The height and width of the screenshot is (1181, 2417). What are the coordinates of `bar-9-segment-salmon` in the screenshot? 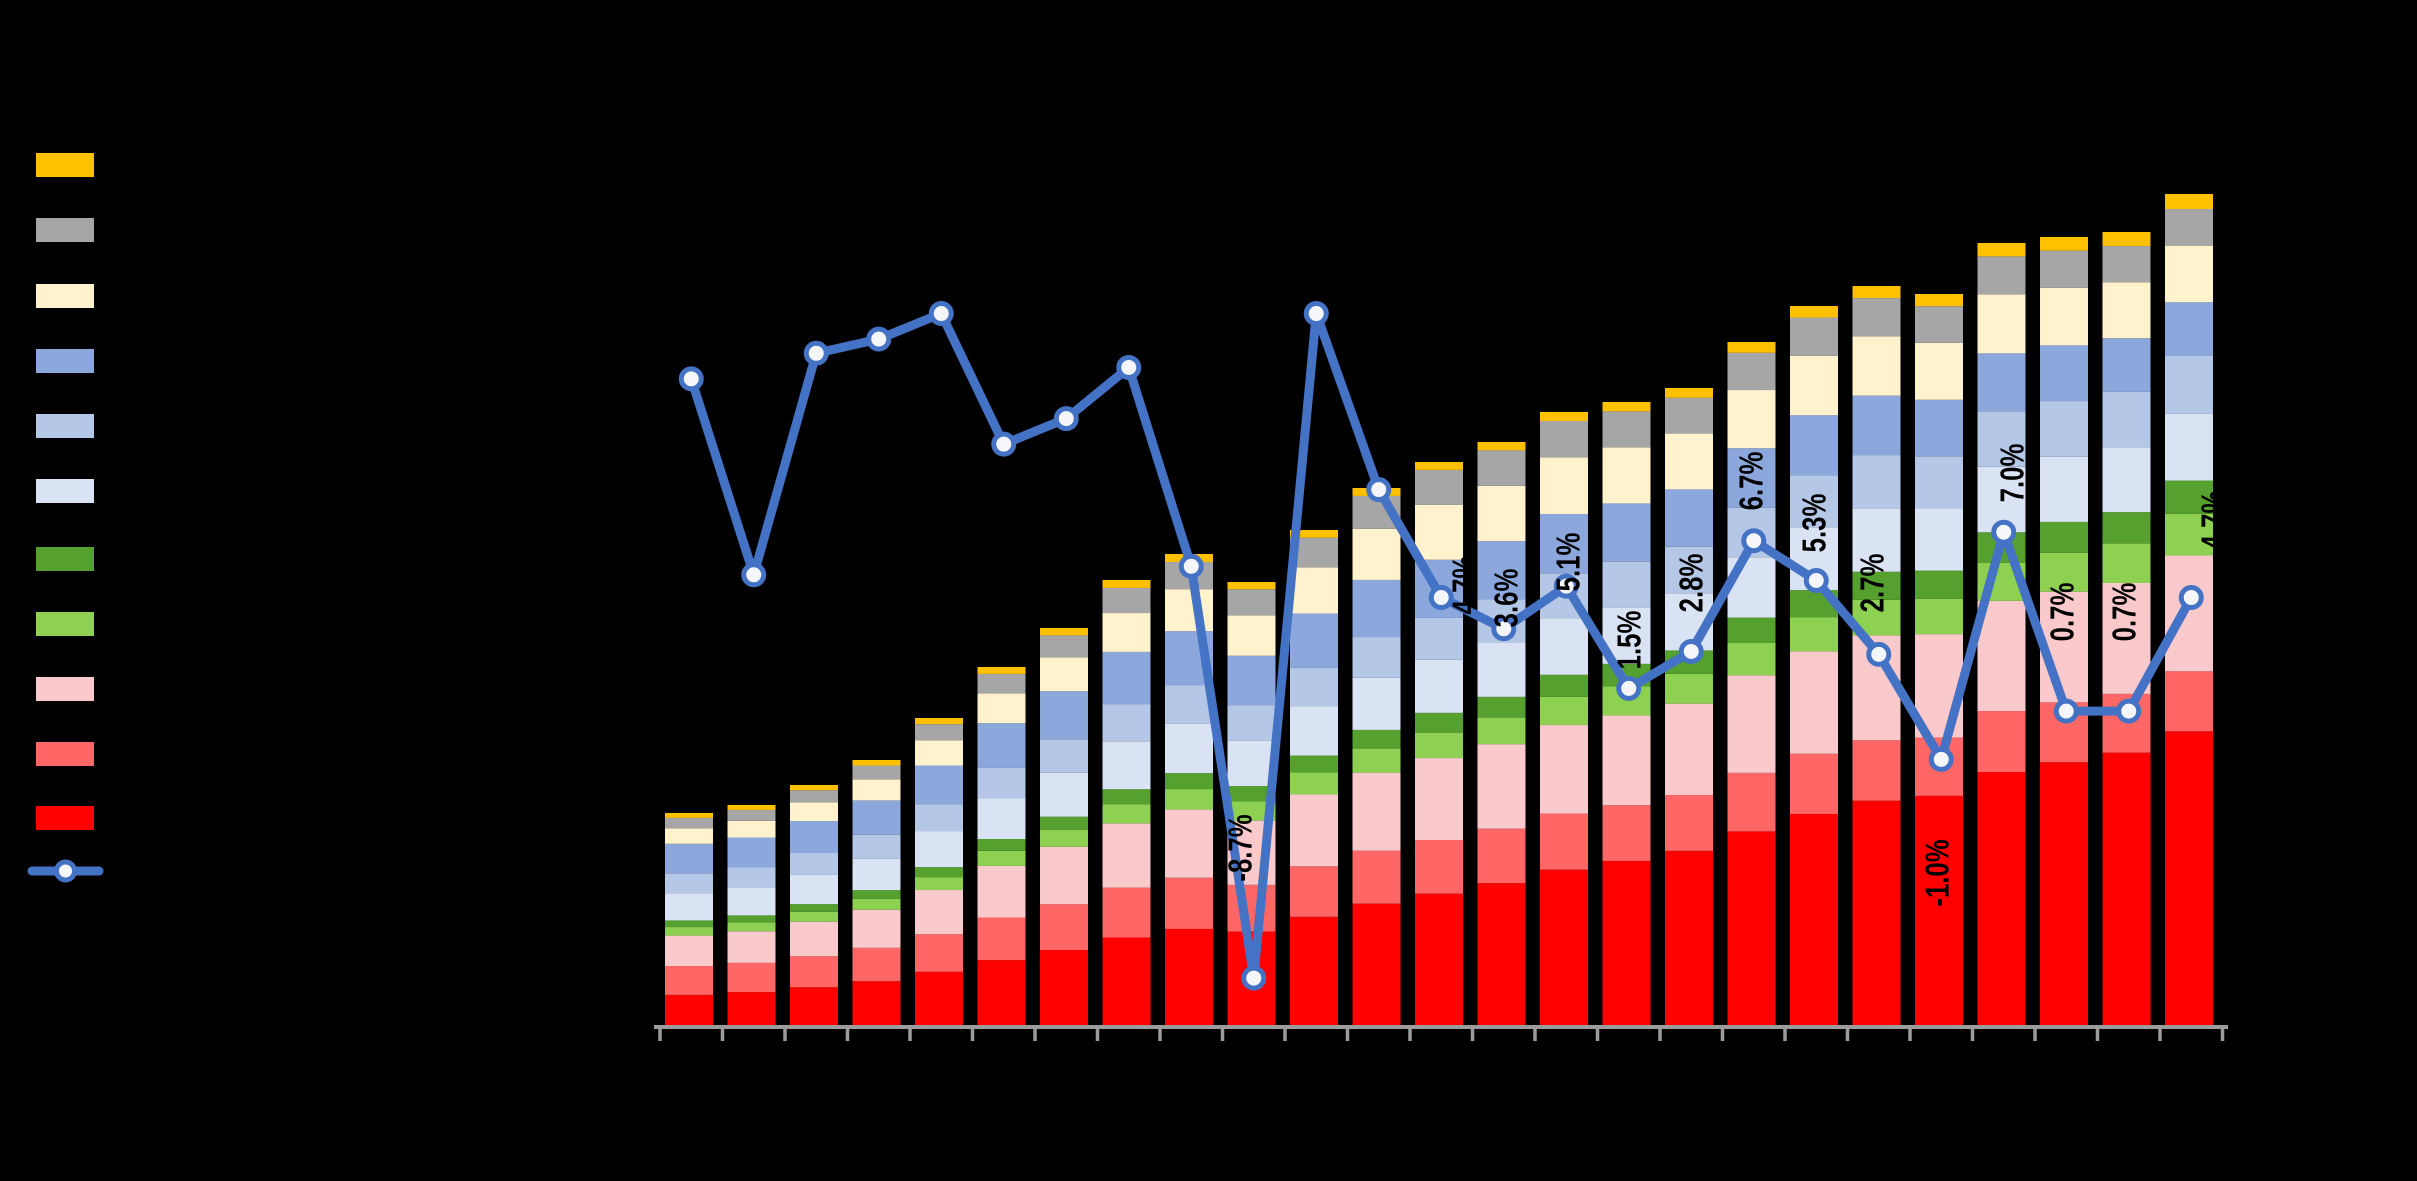 It's located at (1189, 903).